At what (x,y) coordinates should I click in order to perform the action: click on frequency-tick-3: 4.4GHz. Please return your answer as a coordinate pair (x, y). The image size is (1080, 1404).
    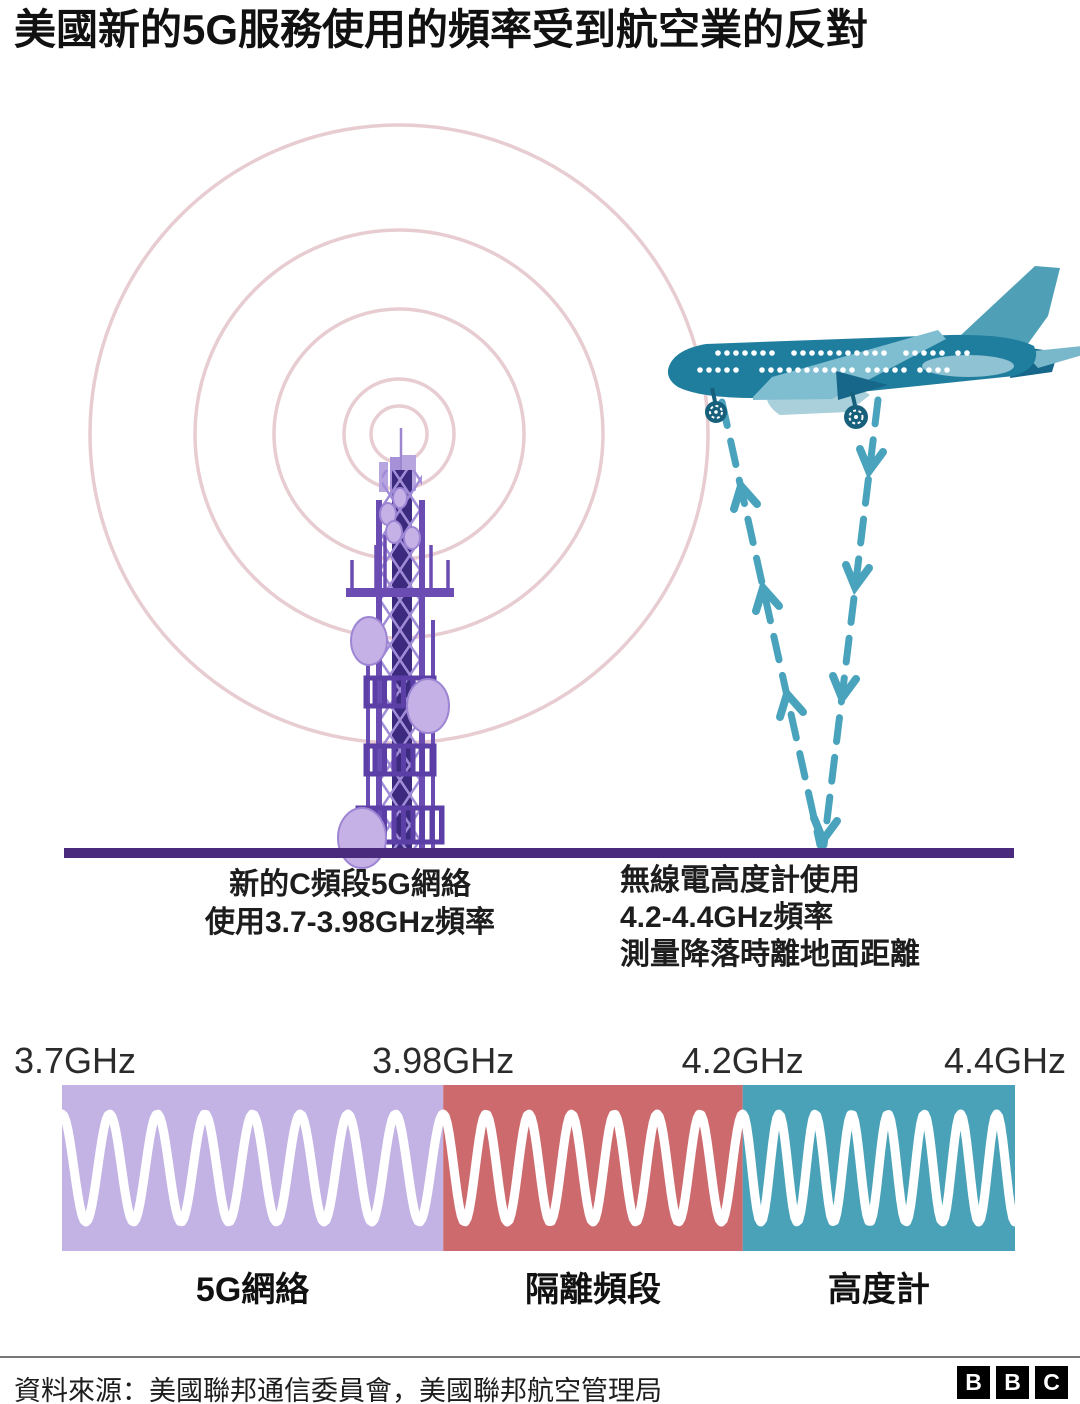
    Looking at the image, I should click on (1004, 1060).